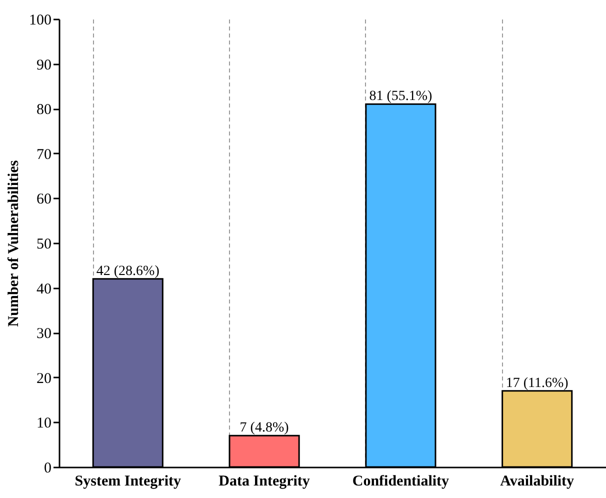  Describe the element at coordinates (128, 482) in the screenshot. I see `x-tick-label: System Integrity` at that location.